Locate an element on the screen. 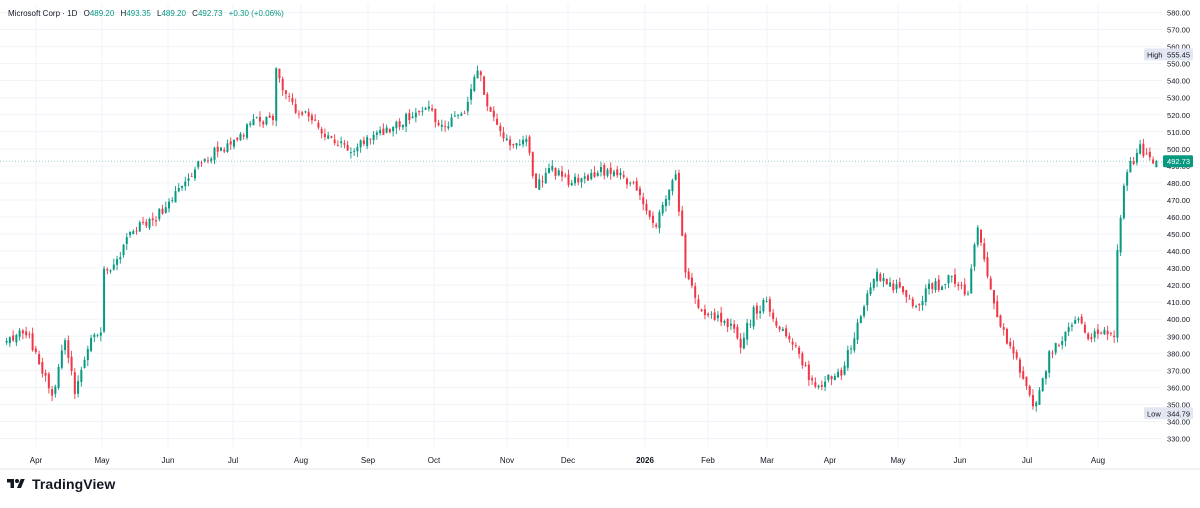 This screenshot has width=1200, height=508. x-tick-label: Feb is located at coordinates (708, 460).